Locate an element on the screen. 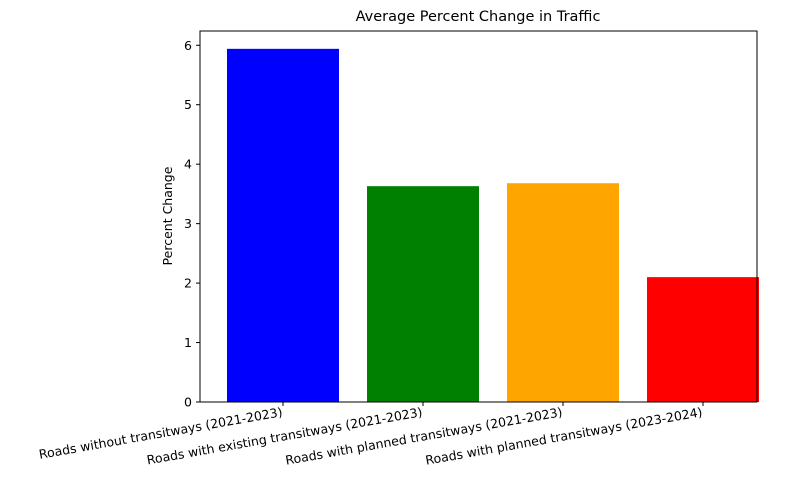 This screenshot has height=490, width=795. y-tick-label: 6 is located at coordinates (188, 45).